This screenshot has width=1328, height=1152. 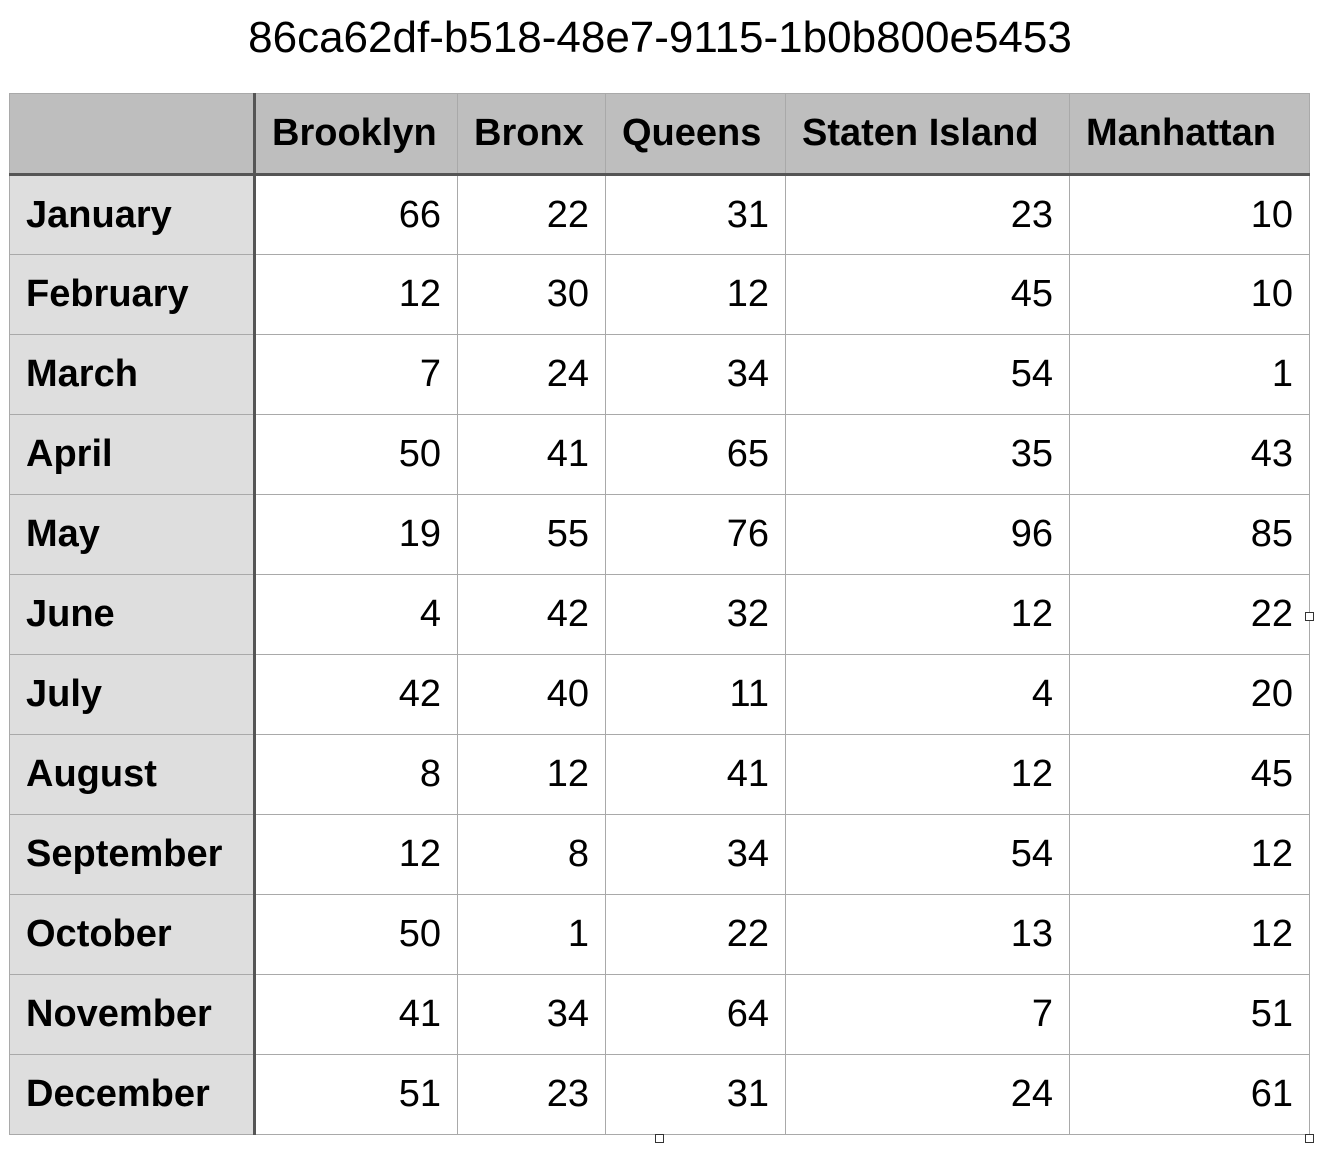 I want to click on resize-handle-right, so click(x=1309, y=616).